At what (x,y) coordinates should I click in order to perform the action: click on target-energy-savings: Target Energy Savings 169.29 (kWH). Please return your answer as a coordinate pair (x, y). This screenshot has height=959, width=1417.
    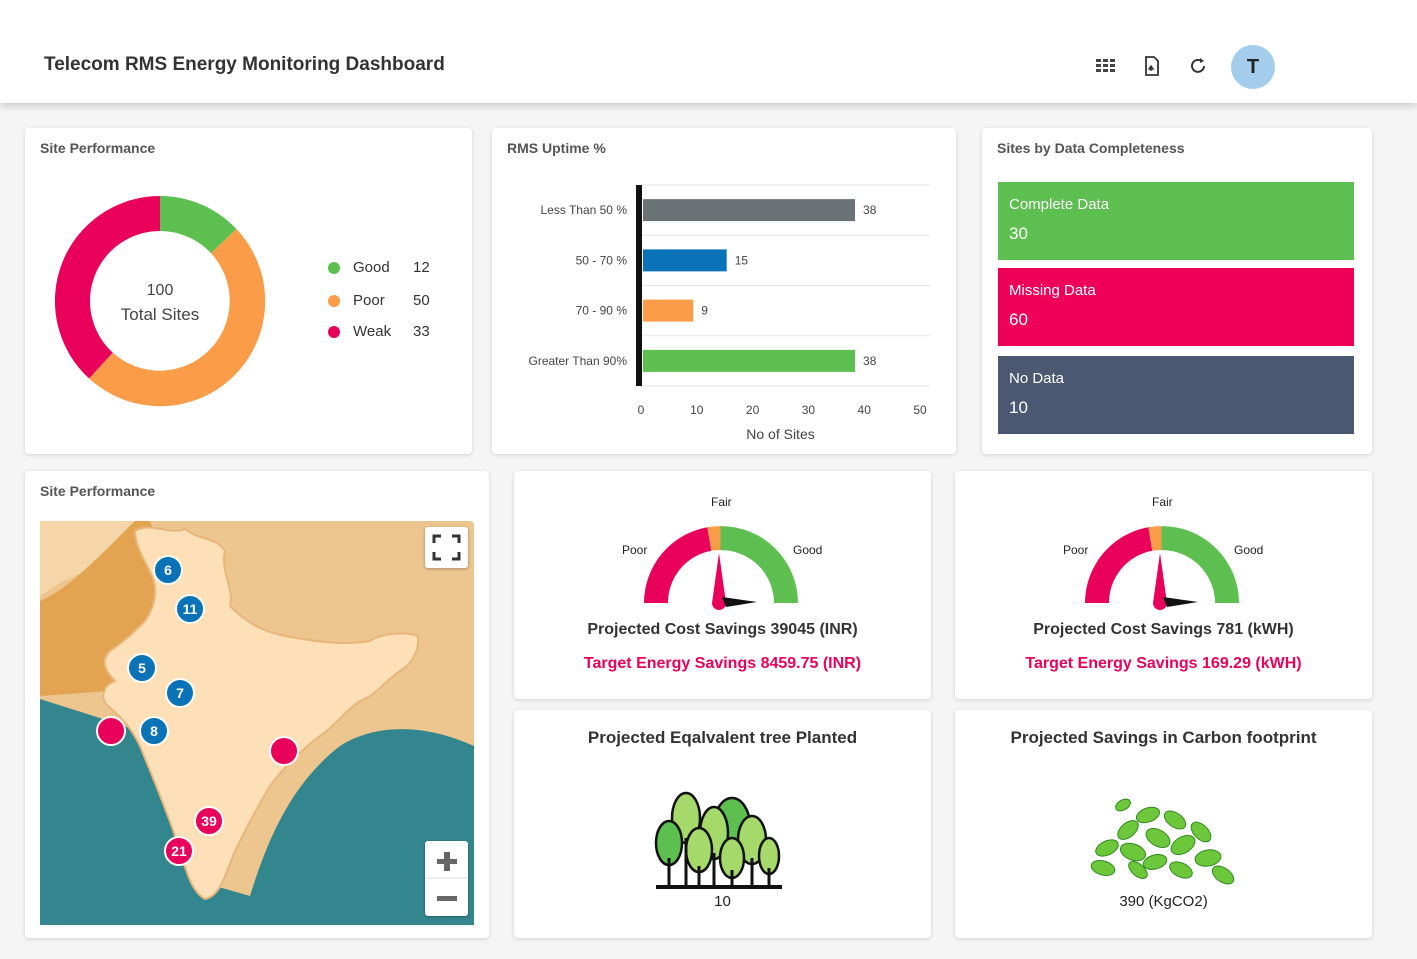
    Looking at the image, I should click on (1163, 663).